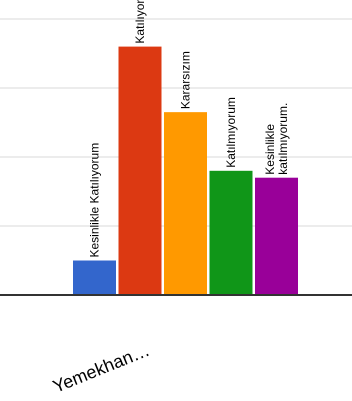 This screenshot has height=401, width=352. Describe the element at coordinates (95, 200) in the screenshot. I see `bar-label: Kesinlikle Katılıyorum` at that location.